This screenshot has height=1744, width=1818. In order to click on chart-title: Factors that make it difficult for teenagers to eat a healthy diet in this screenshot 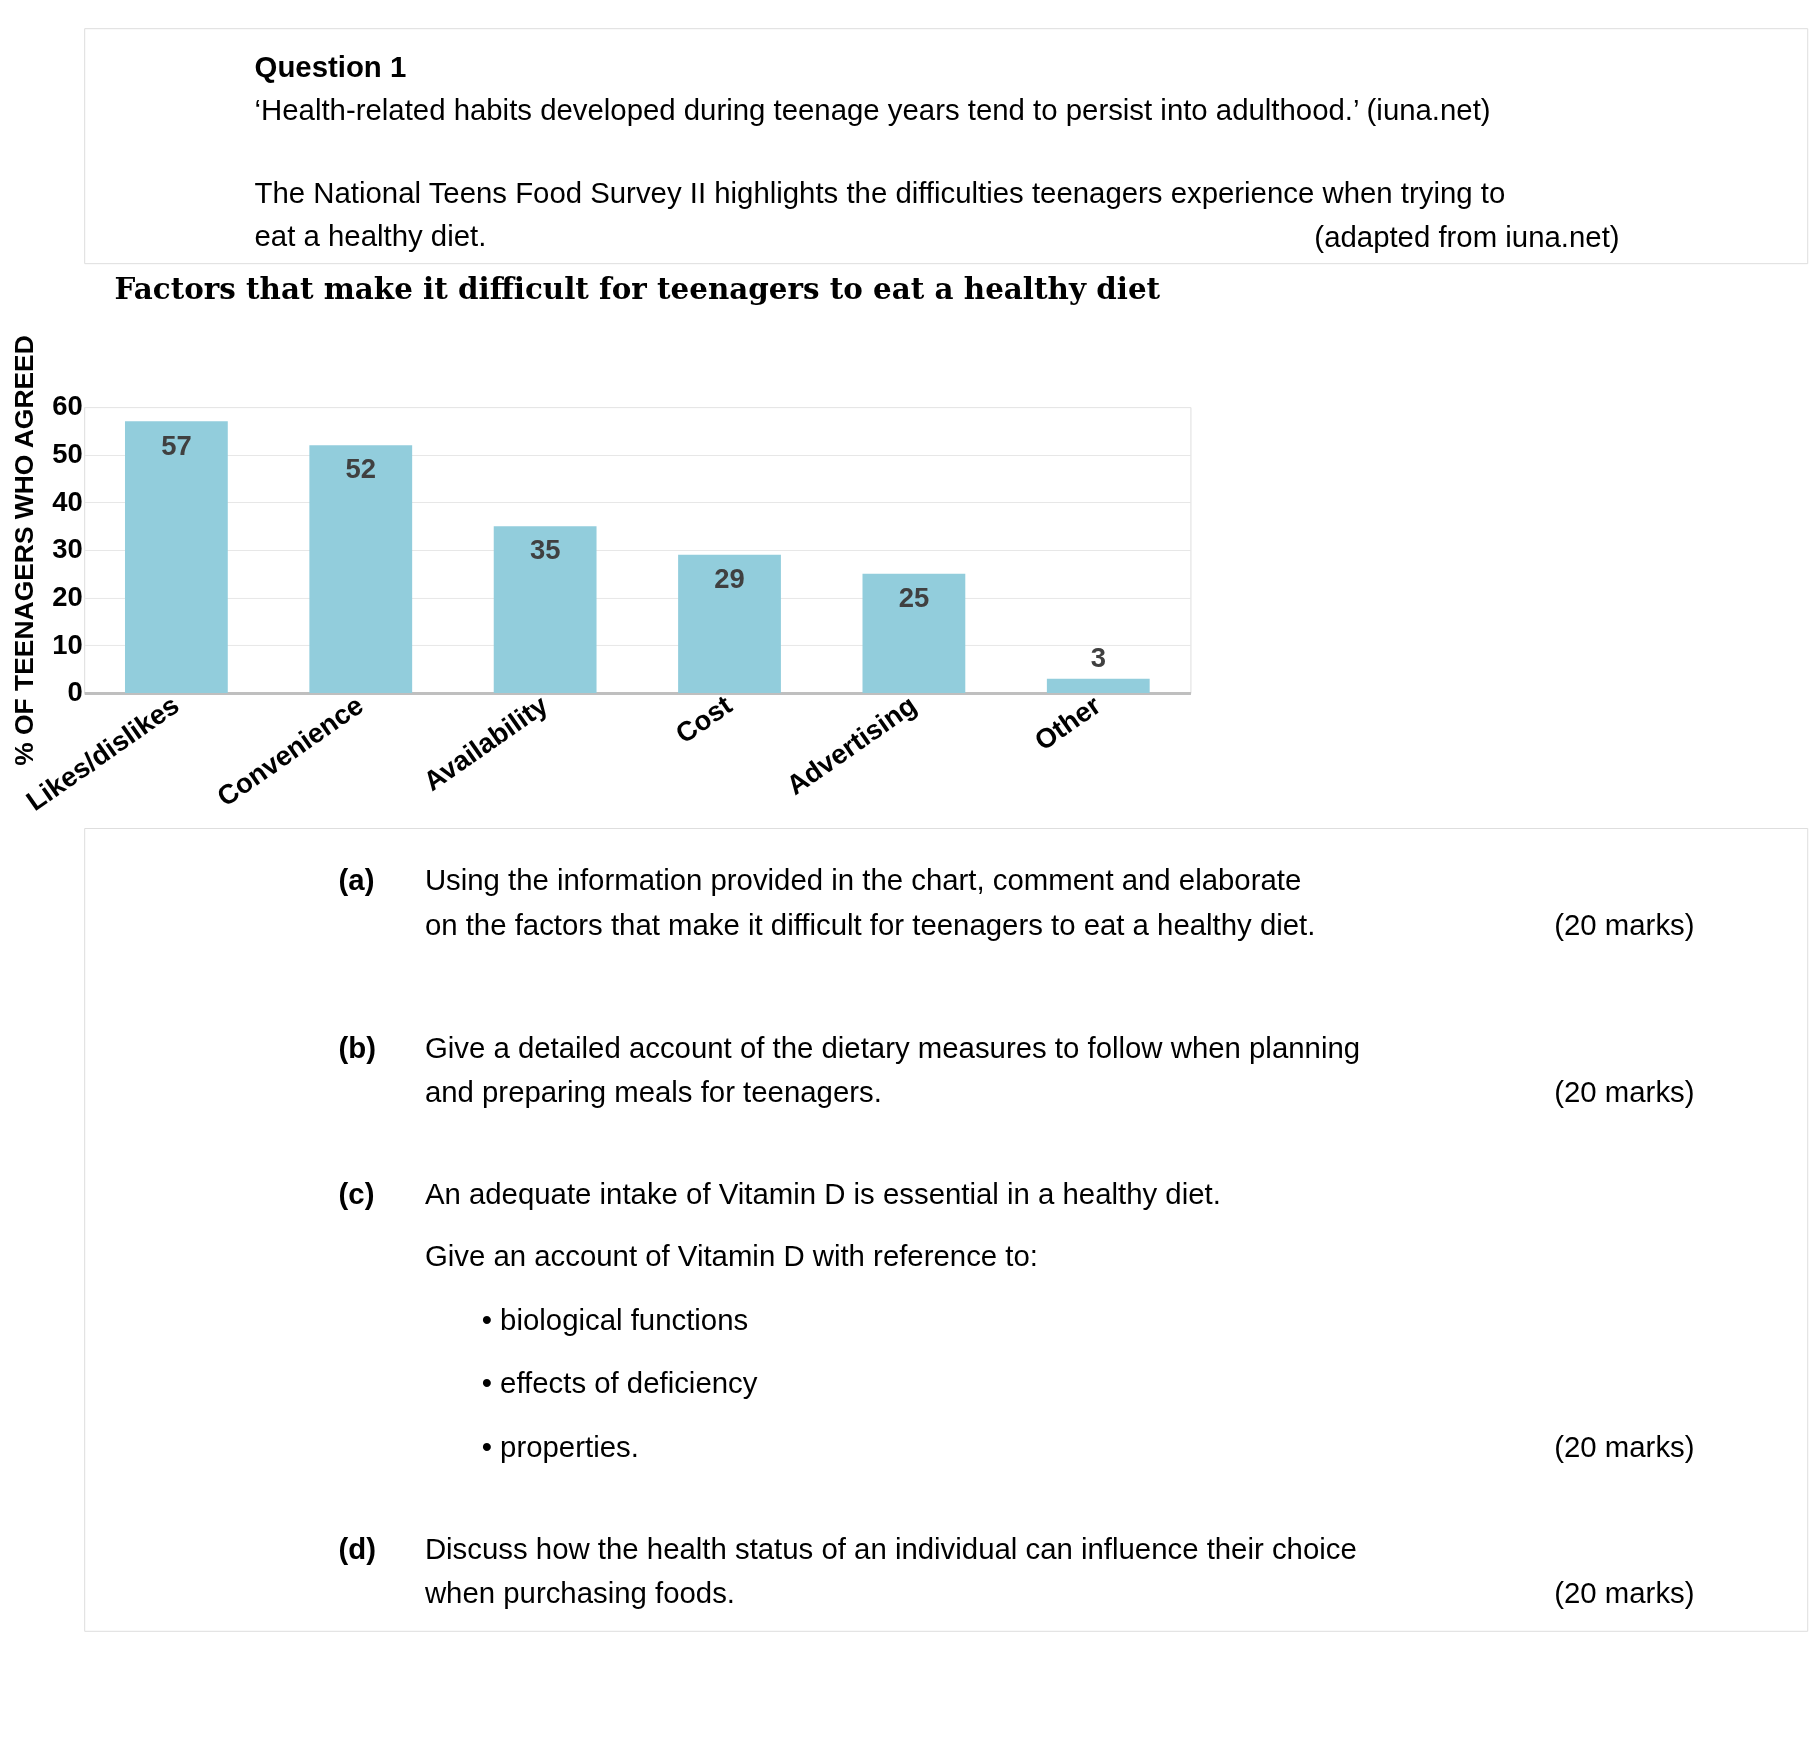, I will do `click(637, 288)`.